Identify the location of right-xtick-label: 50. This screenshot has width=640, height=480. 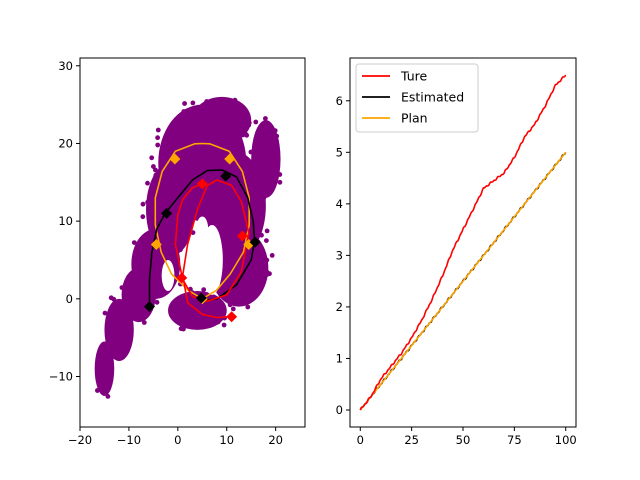
(463, 440).